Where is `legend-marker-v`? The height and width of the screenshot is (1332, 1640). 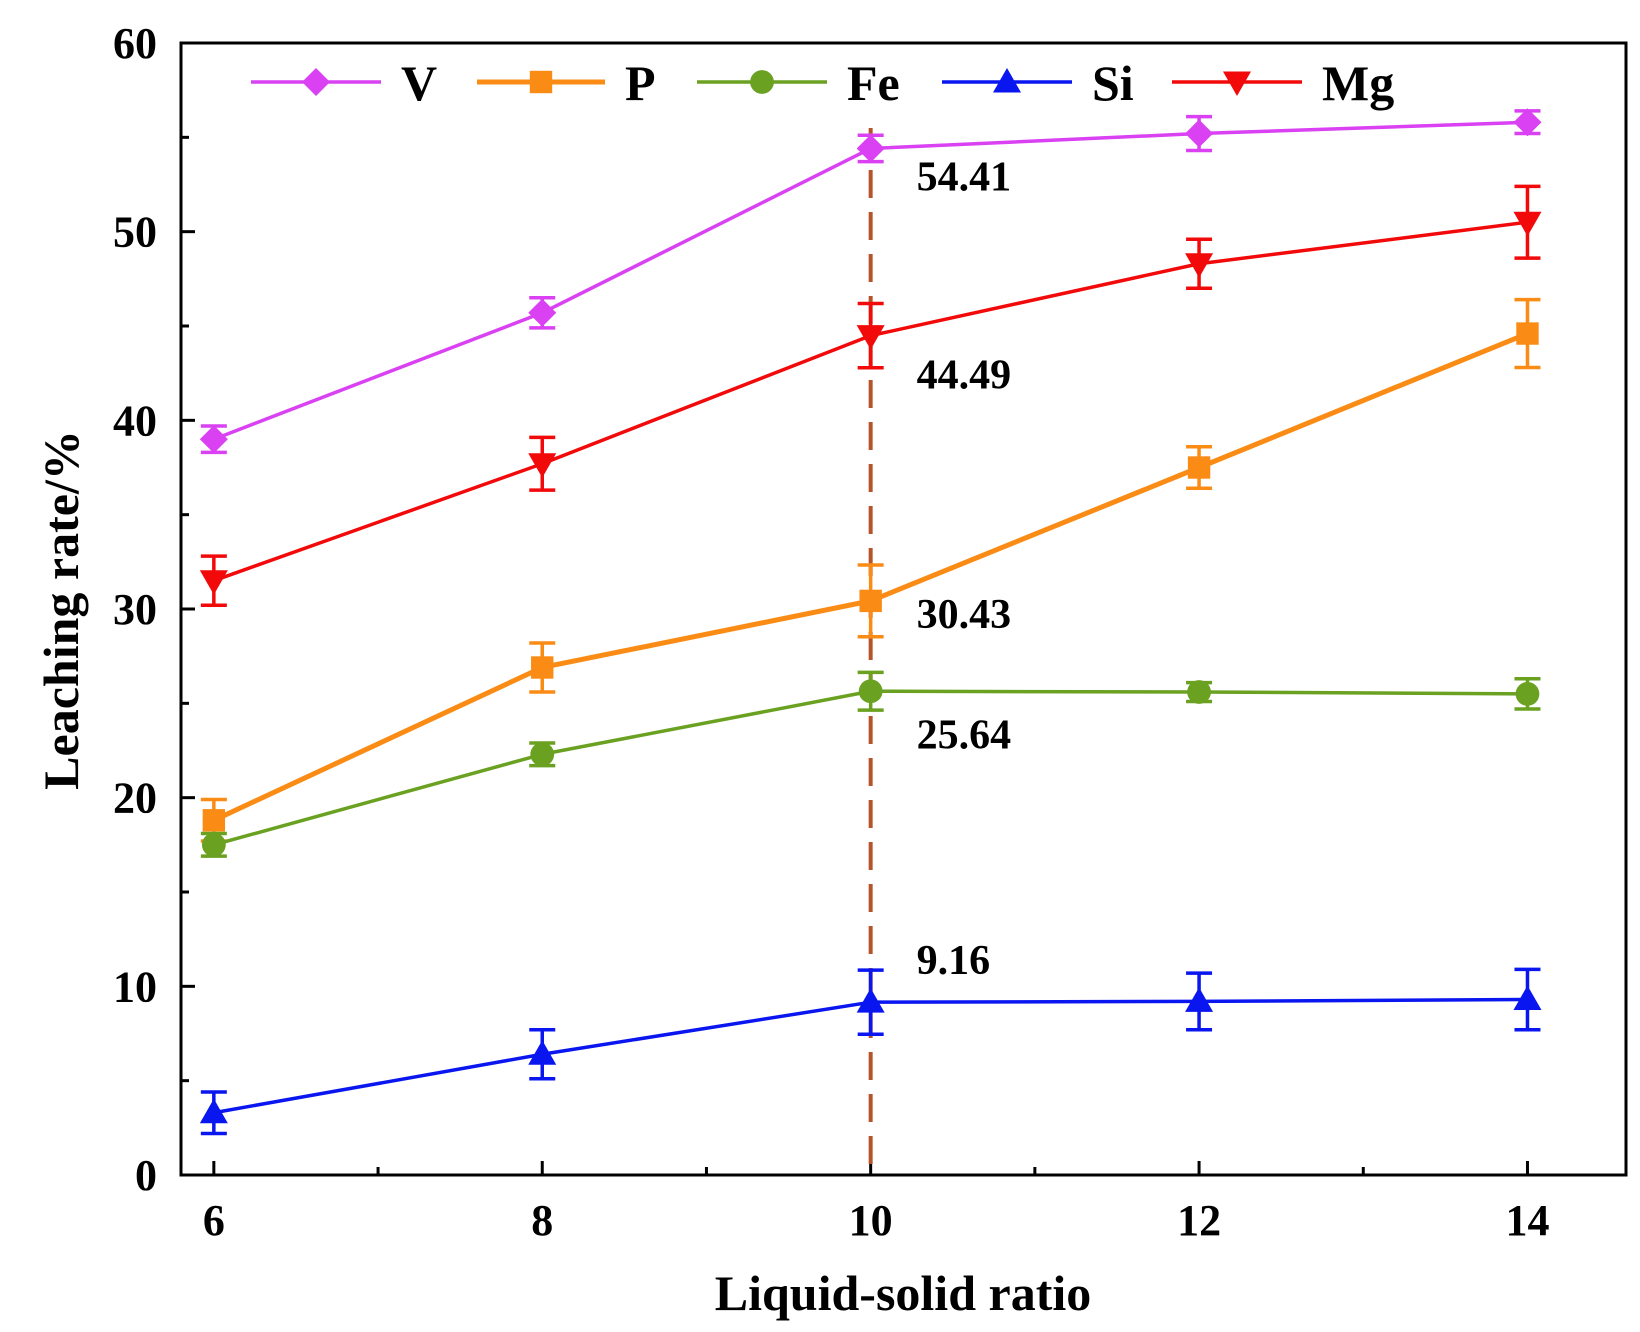
legend-marker-v is located at coordinates (316, 82).